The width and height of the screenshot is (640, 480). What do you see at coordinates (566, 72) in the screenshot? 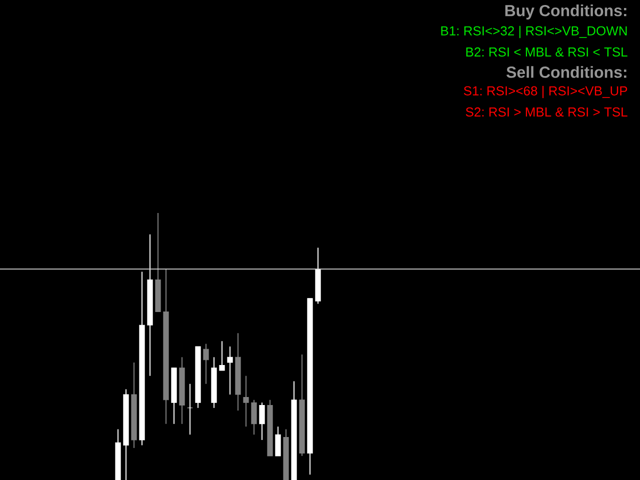
I see `text: Sell Conditions:` at bounding box center [566, 72].